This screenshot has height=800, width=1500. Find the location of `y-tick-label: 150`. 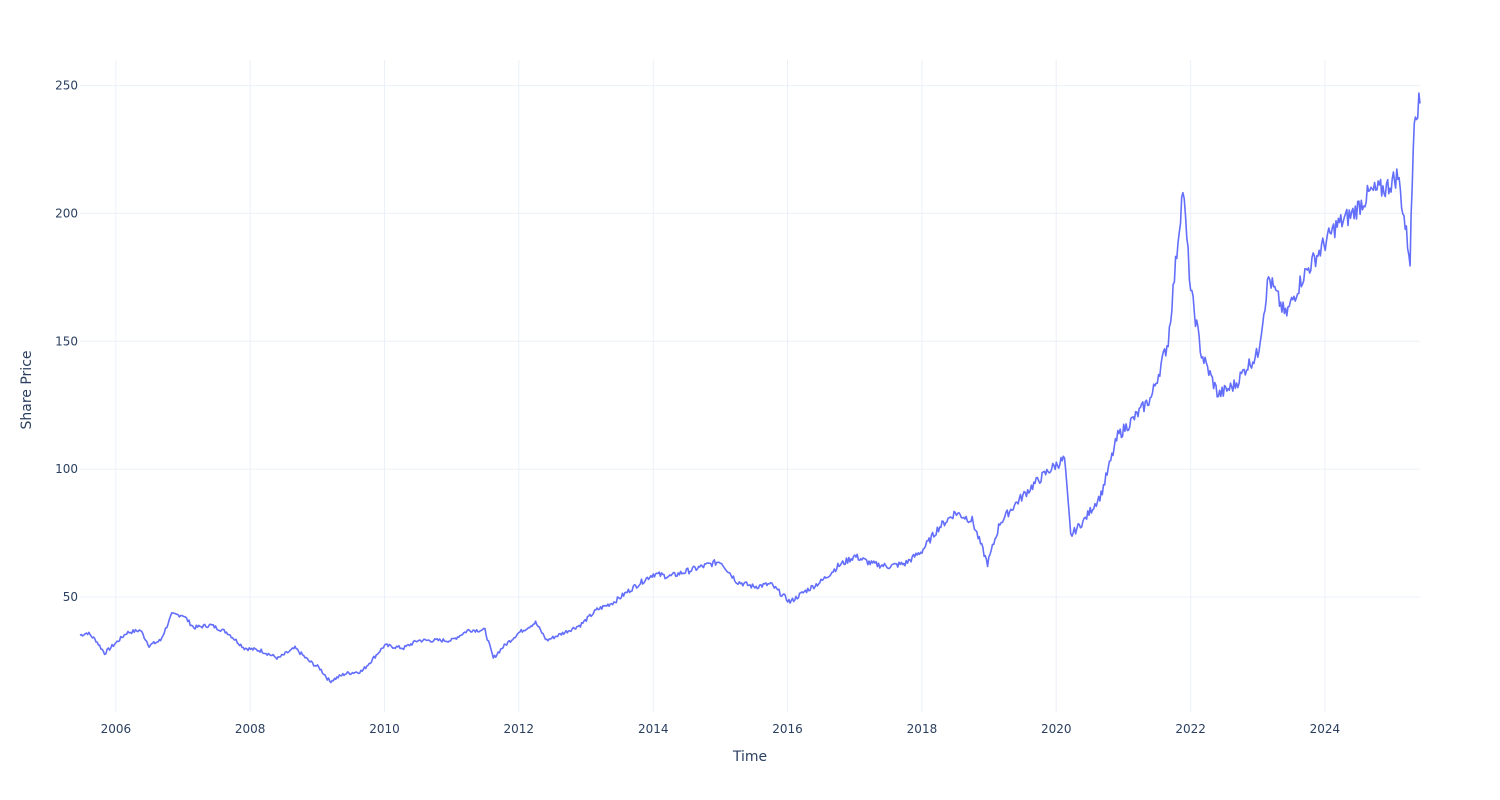

y-tick-label: 150 is located at coordinates (66, 341).